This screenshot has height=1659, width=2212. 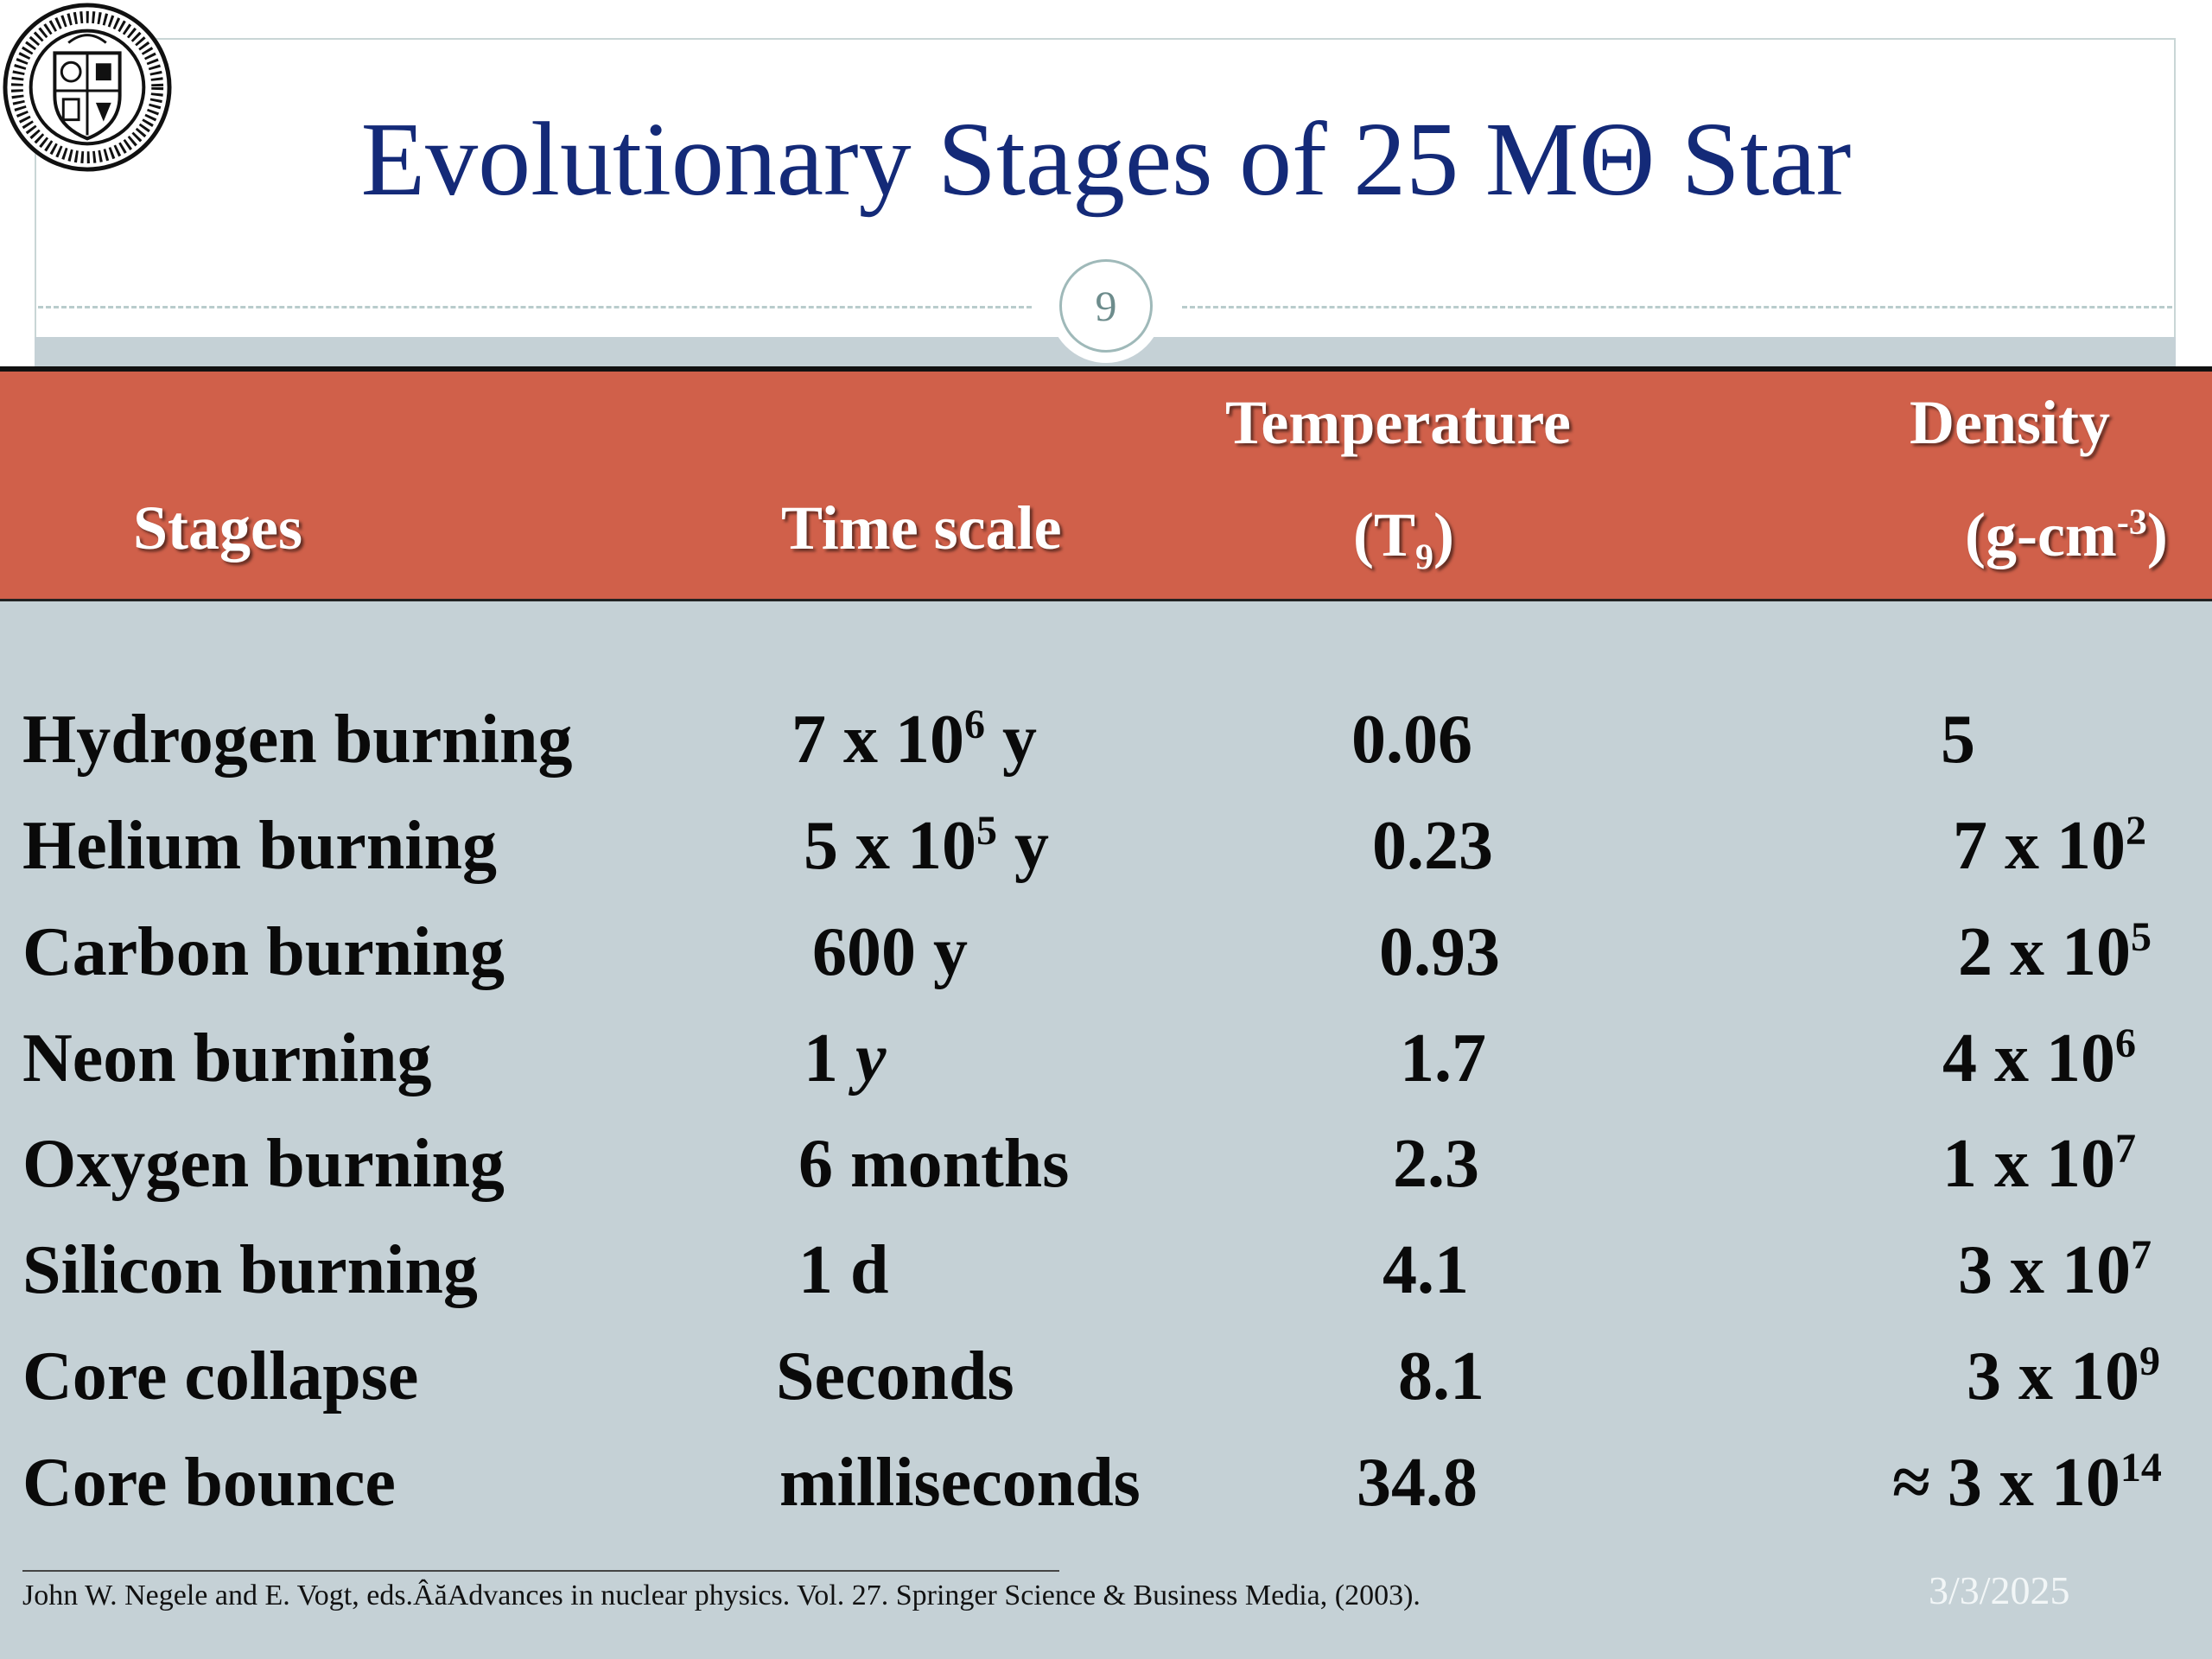 What do you see at coordinates (960, 1483) in the screenshot?
I see `row-8-time: milliseconds` at bounding box center [960, 1483].